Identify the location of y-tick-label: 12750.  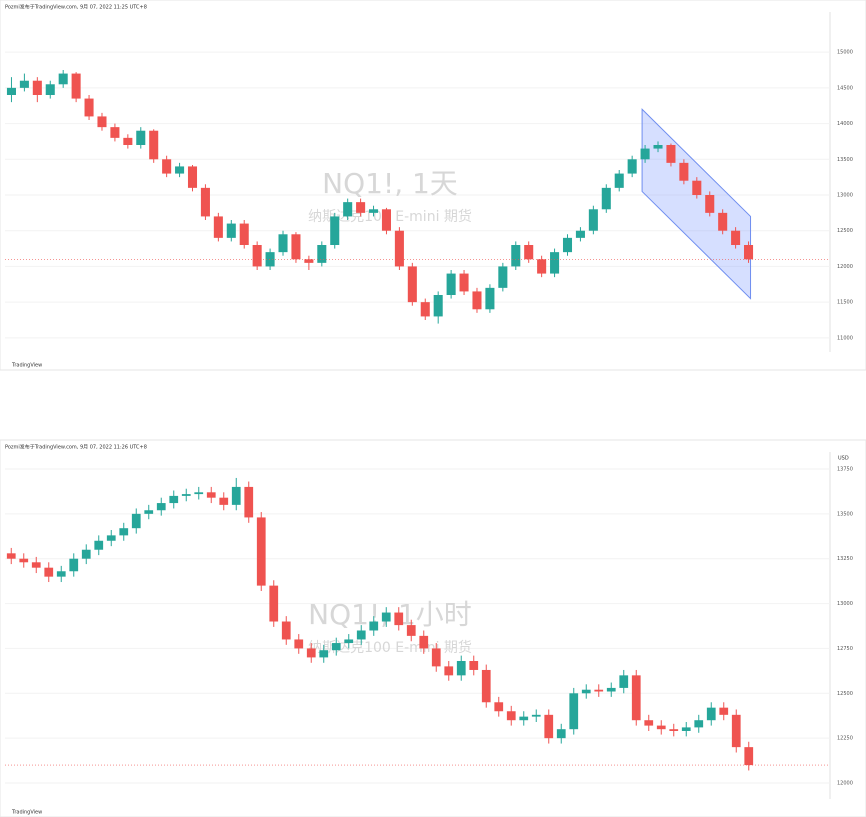
(845, 649).